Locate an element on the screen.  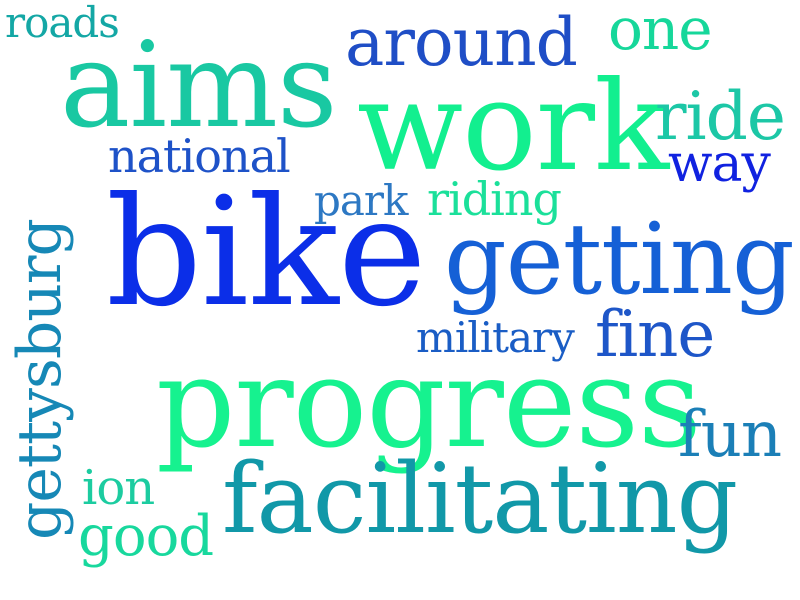
word-military: military is located at coordinates (495, 337).